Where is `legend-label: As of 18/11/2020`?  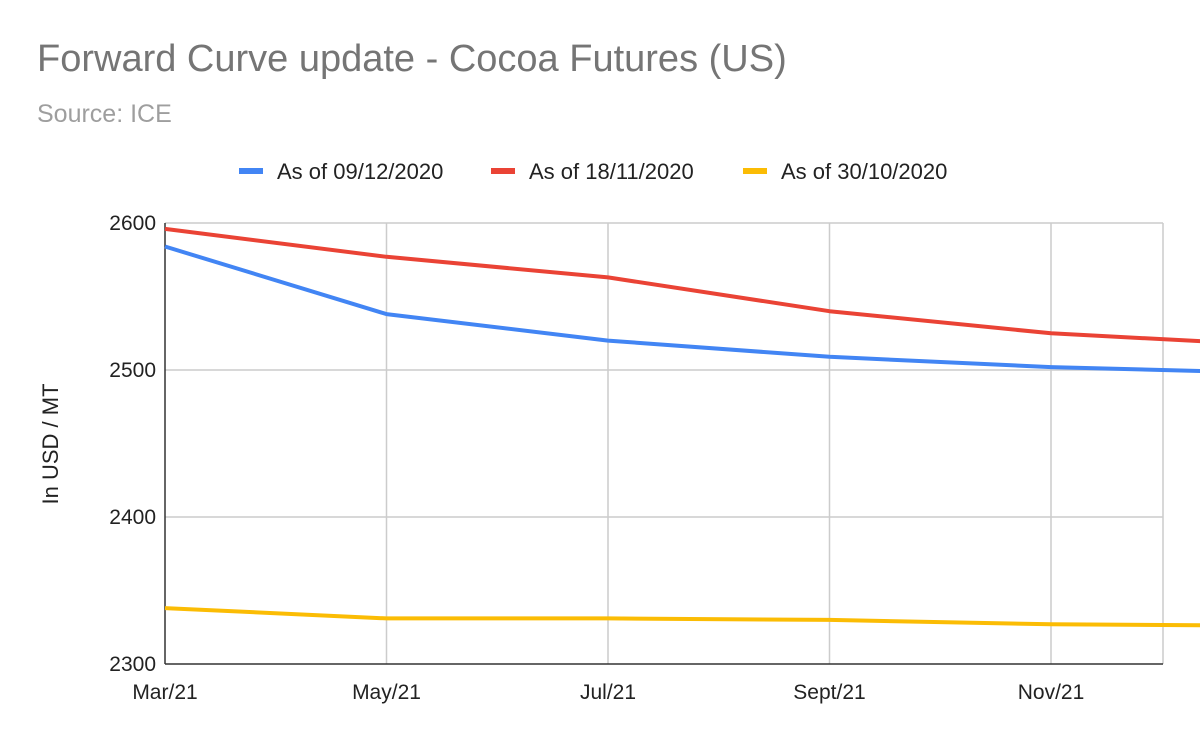 legend-label: As of 18/11/2020 is located at coordinates (611, 171).